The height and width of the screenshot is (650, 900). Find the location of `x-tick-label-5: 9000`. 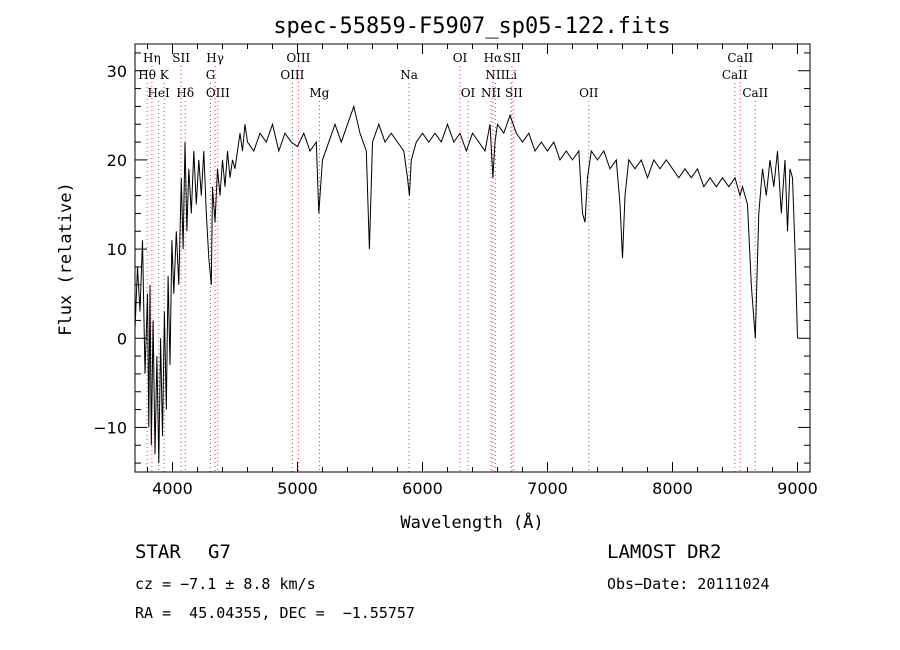

x-tick-label-5: 9000 is located at coordinates (797, 488).